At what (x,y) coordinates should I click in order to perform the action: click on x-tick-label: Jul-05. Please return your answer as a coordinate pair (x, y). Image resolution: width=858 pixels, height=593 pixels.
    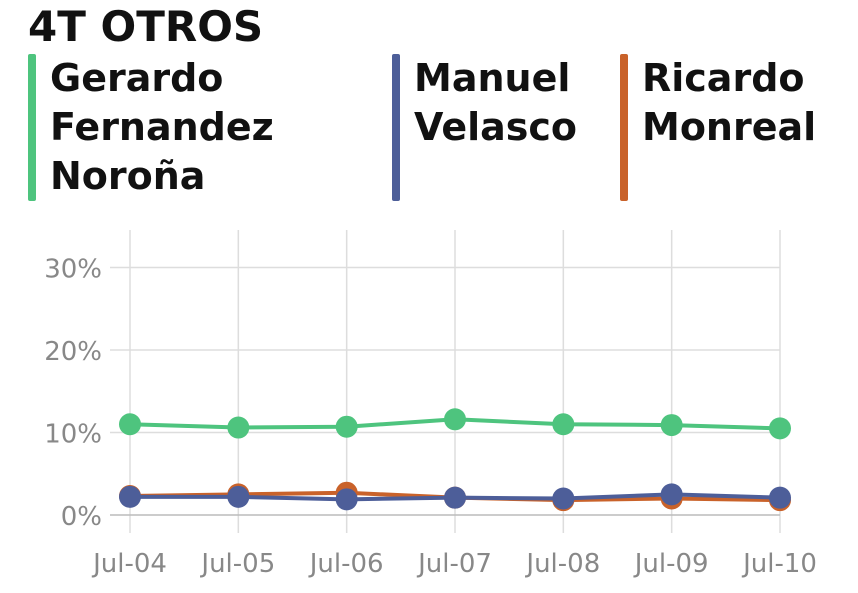
    Looking at the image, I should click on (237, 564).